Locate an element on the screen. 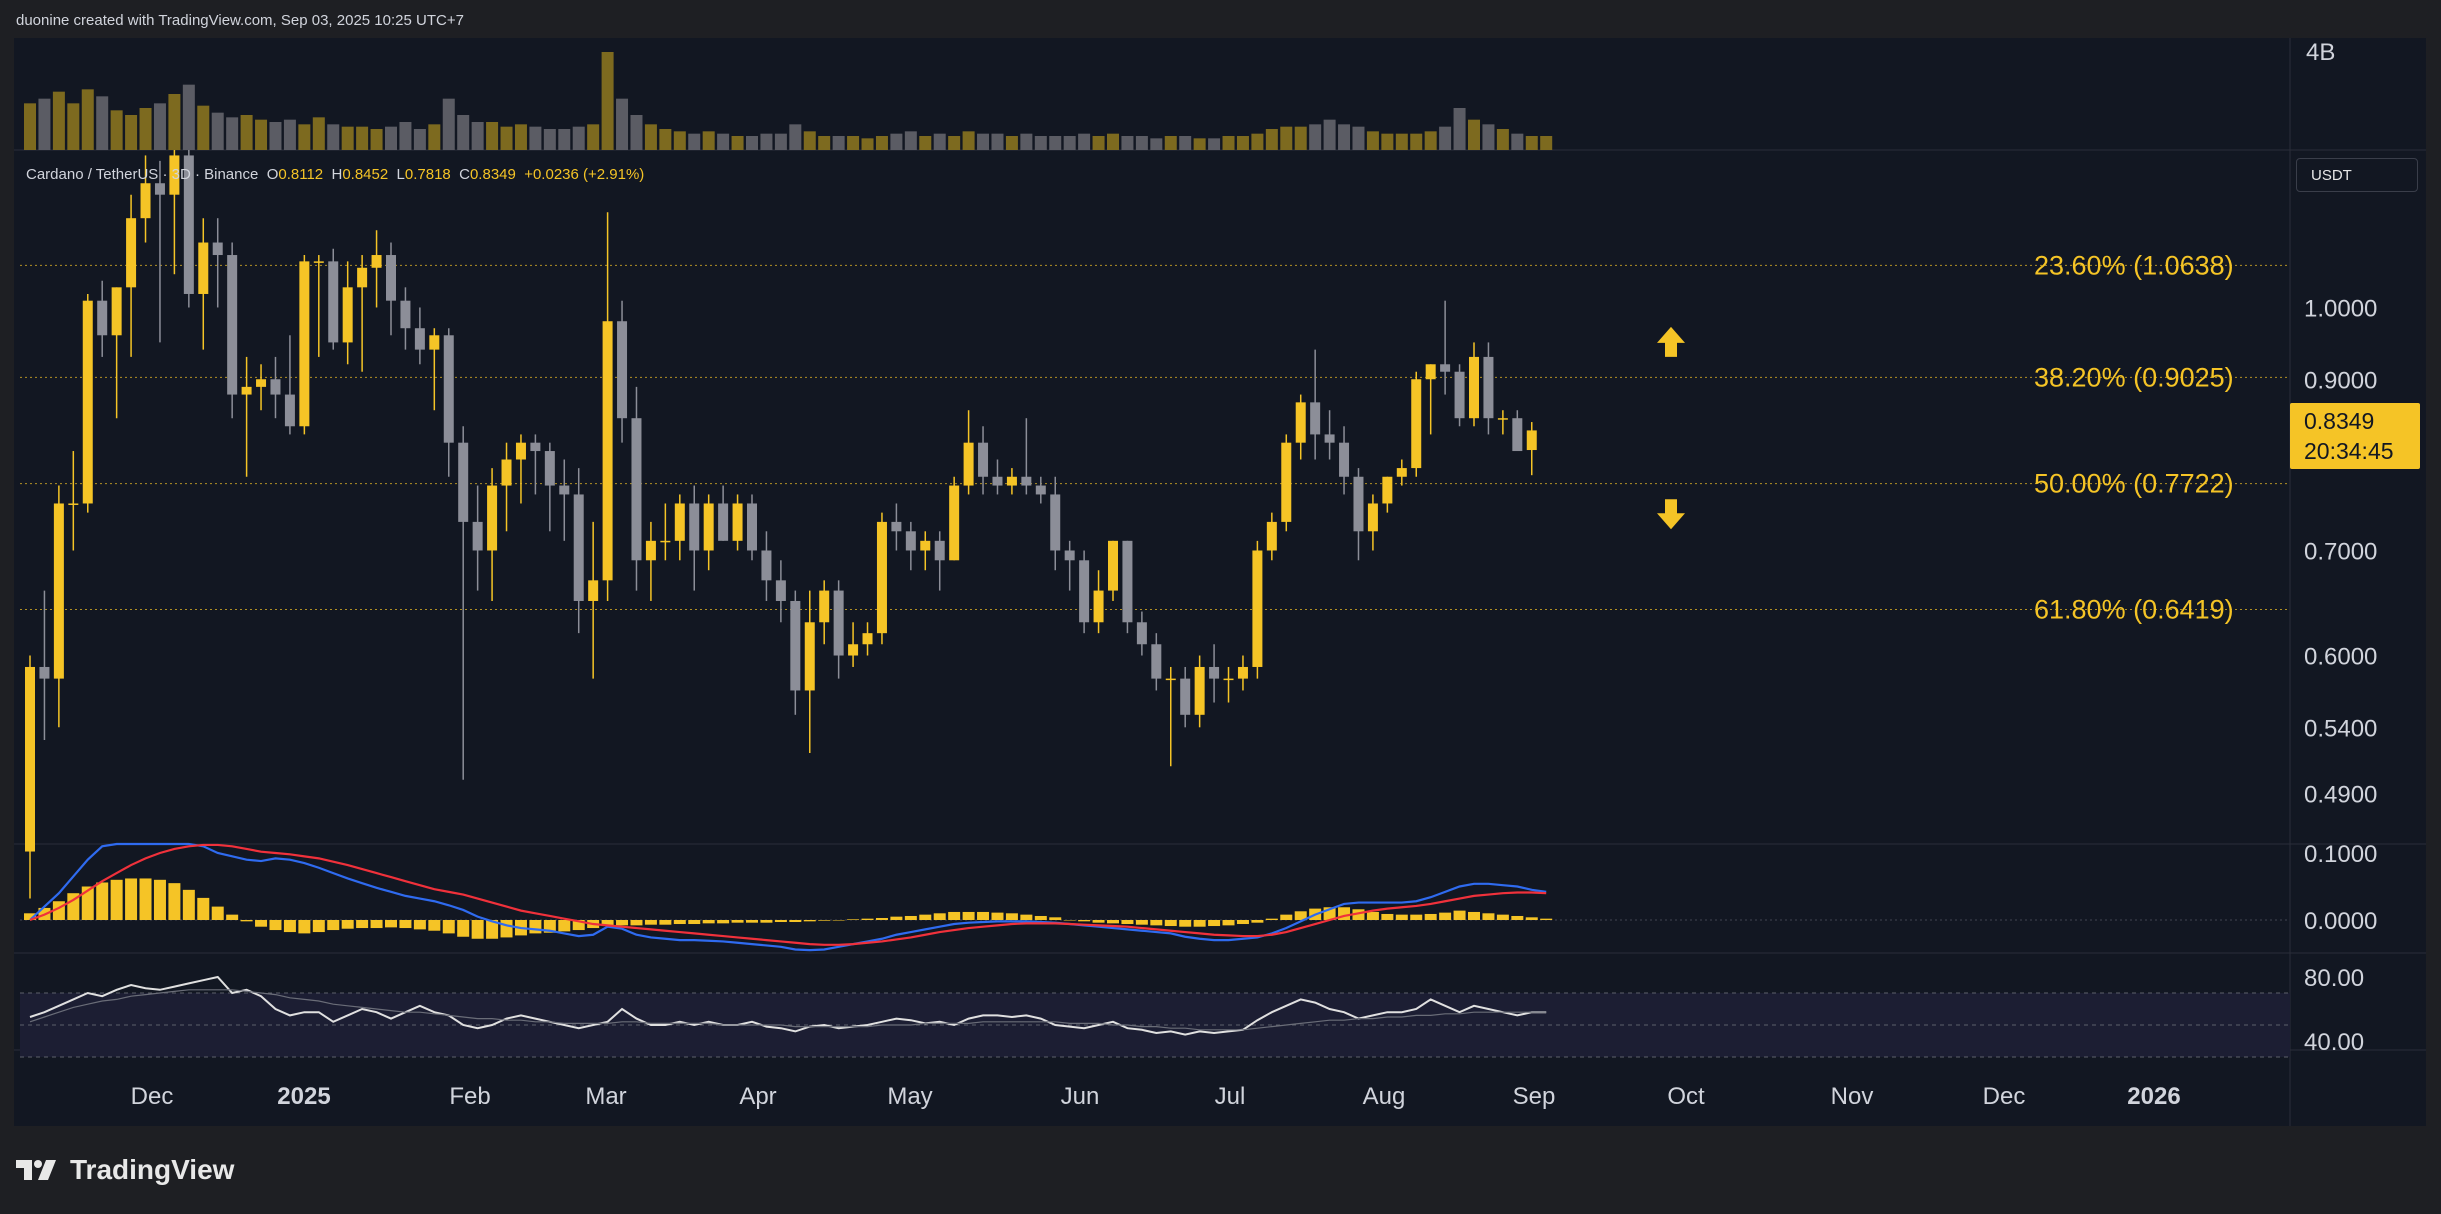  price-axis-tick: 0.9000 is located at coordinates (2340, 380).